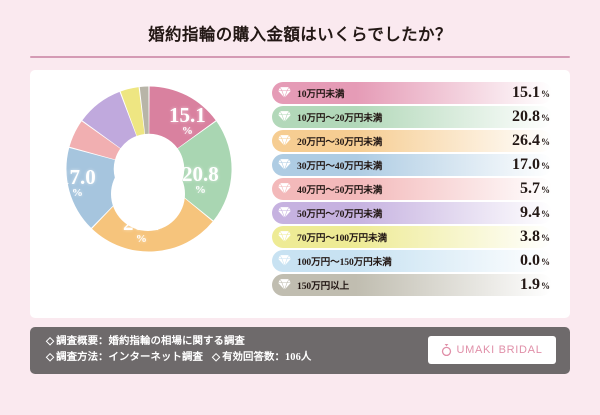  I want to click on survey-responses-text: 有効回答数：106人, so click(267, 357).